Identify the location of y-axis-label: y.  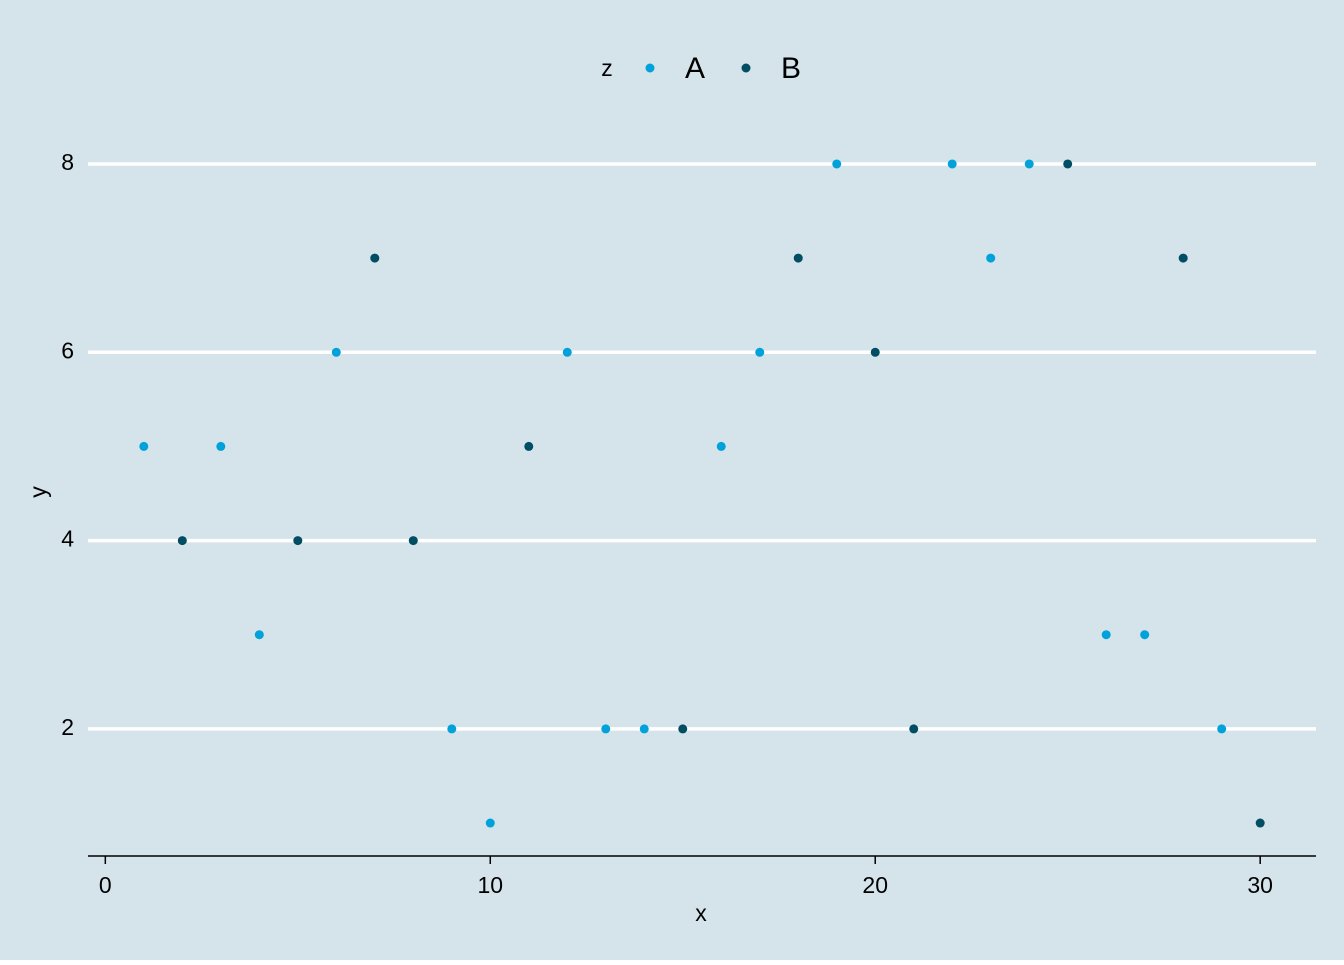
(38, 492).